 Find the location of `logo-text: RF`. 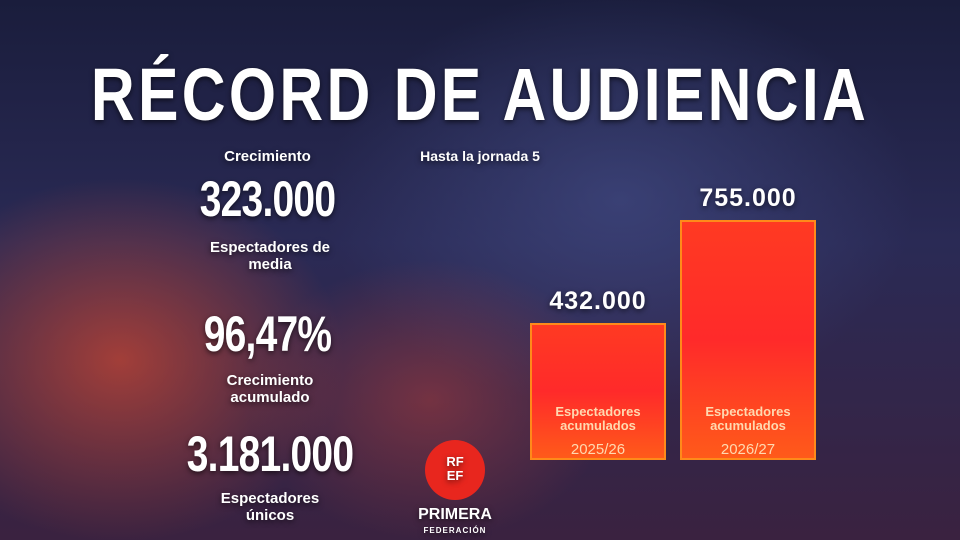

logo-text: RF is located at coordinates (455, 461).